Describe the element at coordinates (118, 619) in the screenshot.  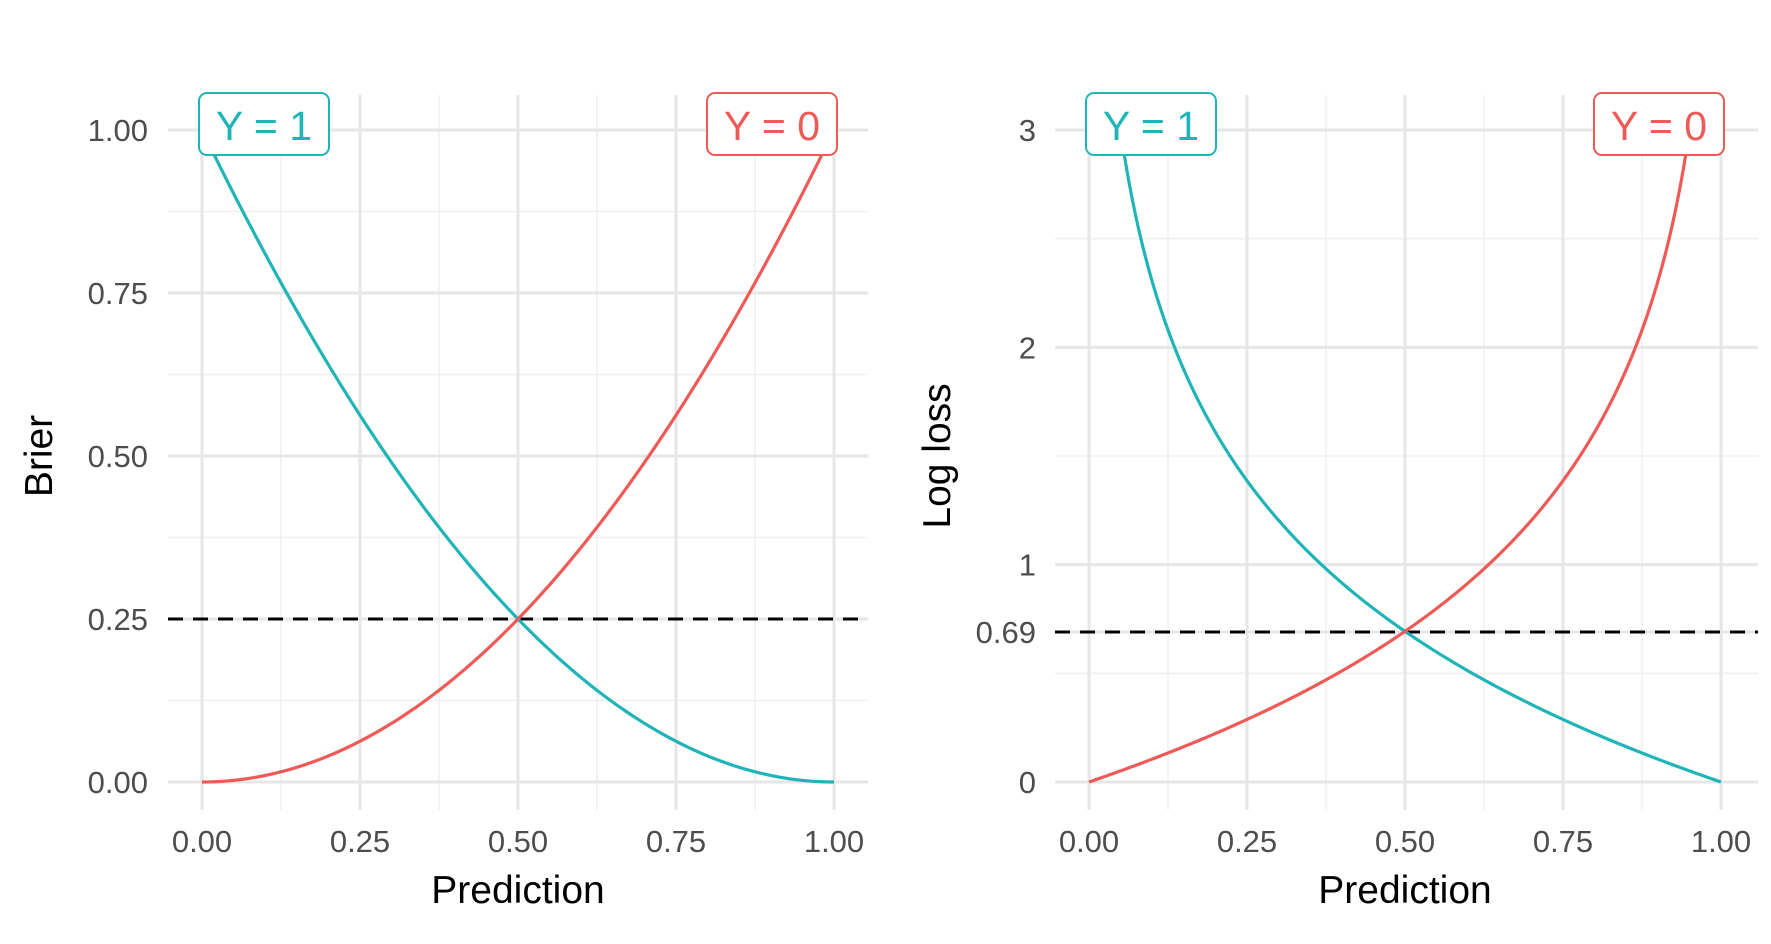
I see `y-tick-label: 0.25` at that location.